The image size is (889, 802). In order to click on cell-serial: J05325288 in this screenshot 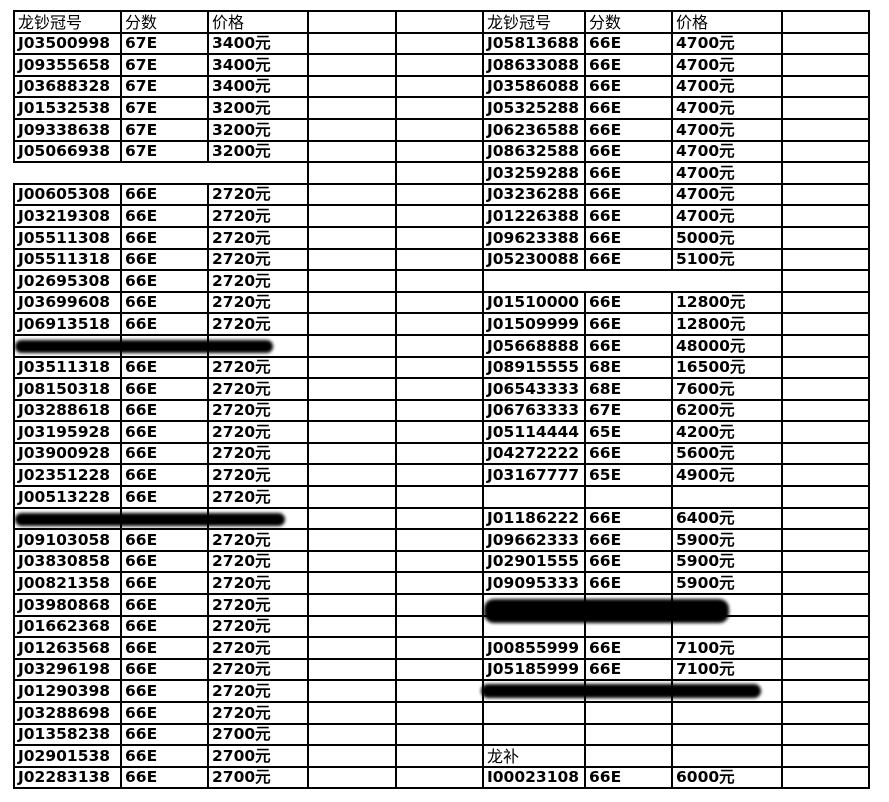, I will do `click(534, 108)`.